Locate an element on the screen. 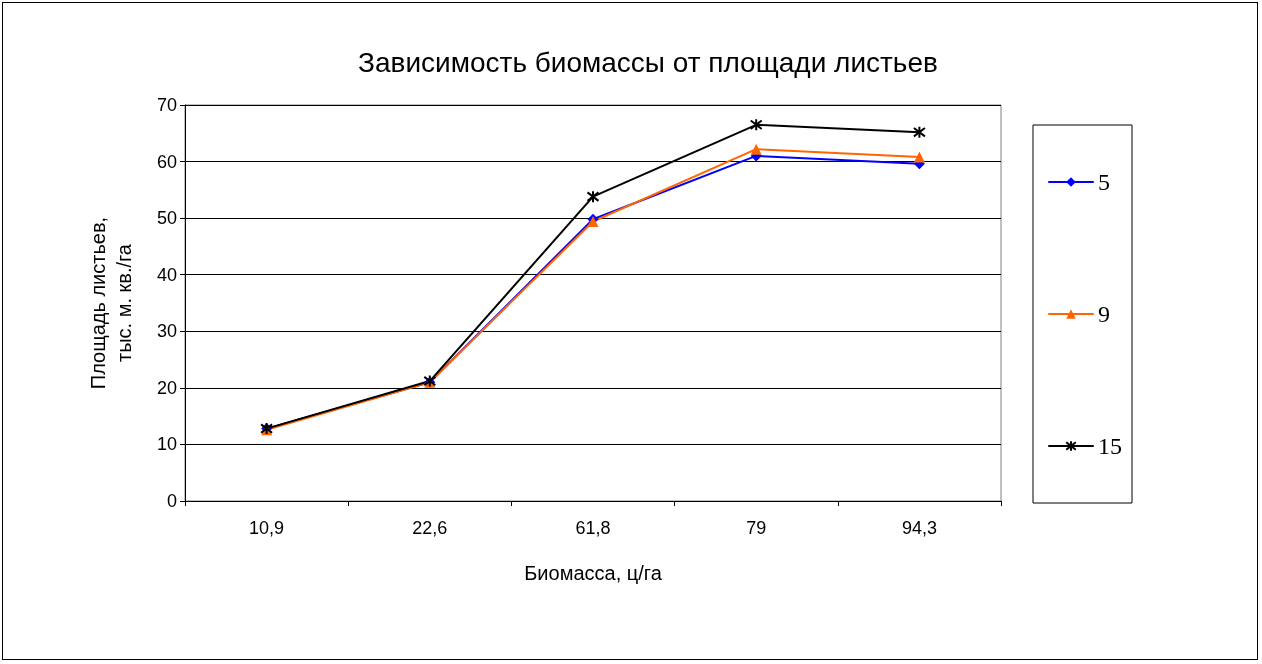 The width and height of the screenshot is (1262, 664). y-tick-label: 40 is located at coordinates (166, 274).